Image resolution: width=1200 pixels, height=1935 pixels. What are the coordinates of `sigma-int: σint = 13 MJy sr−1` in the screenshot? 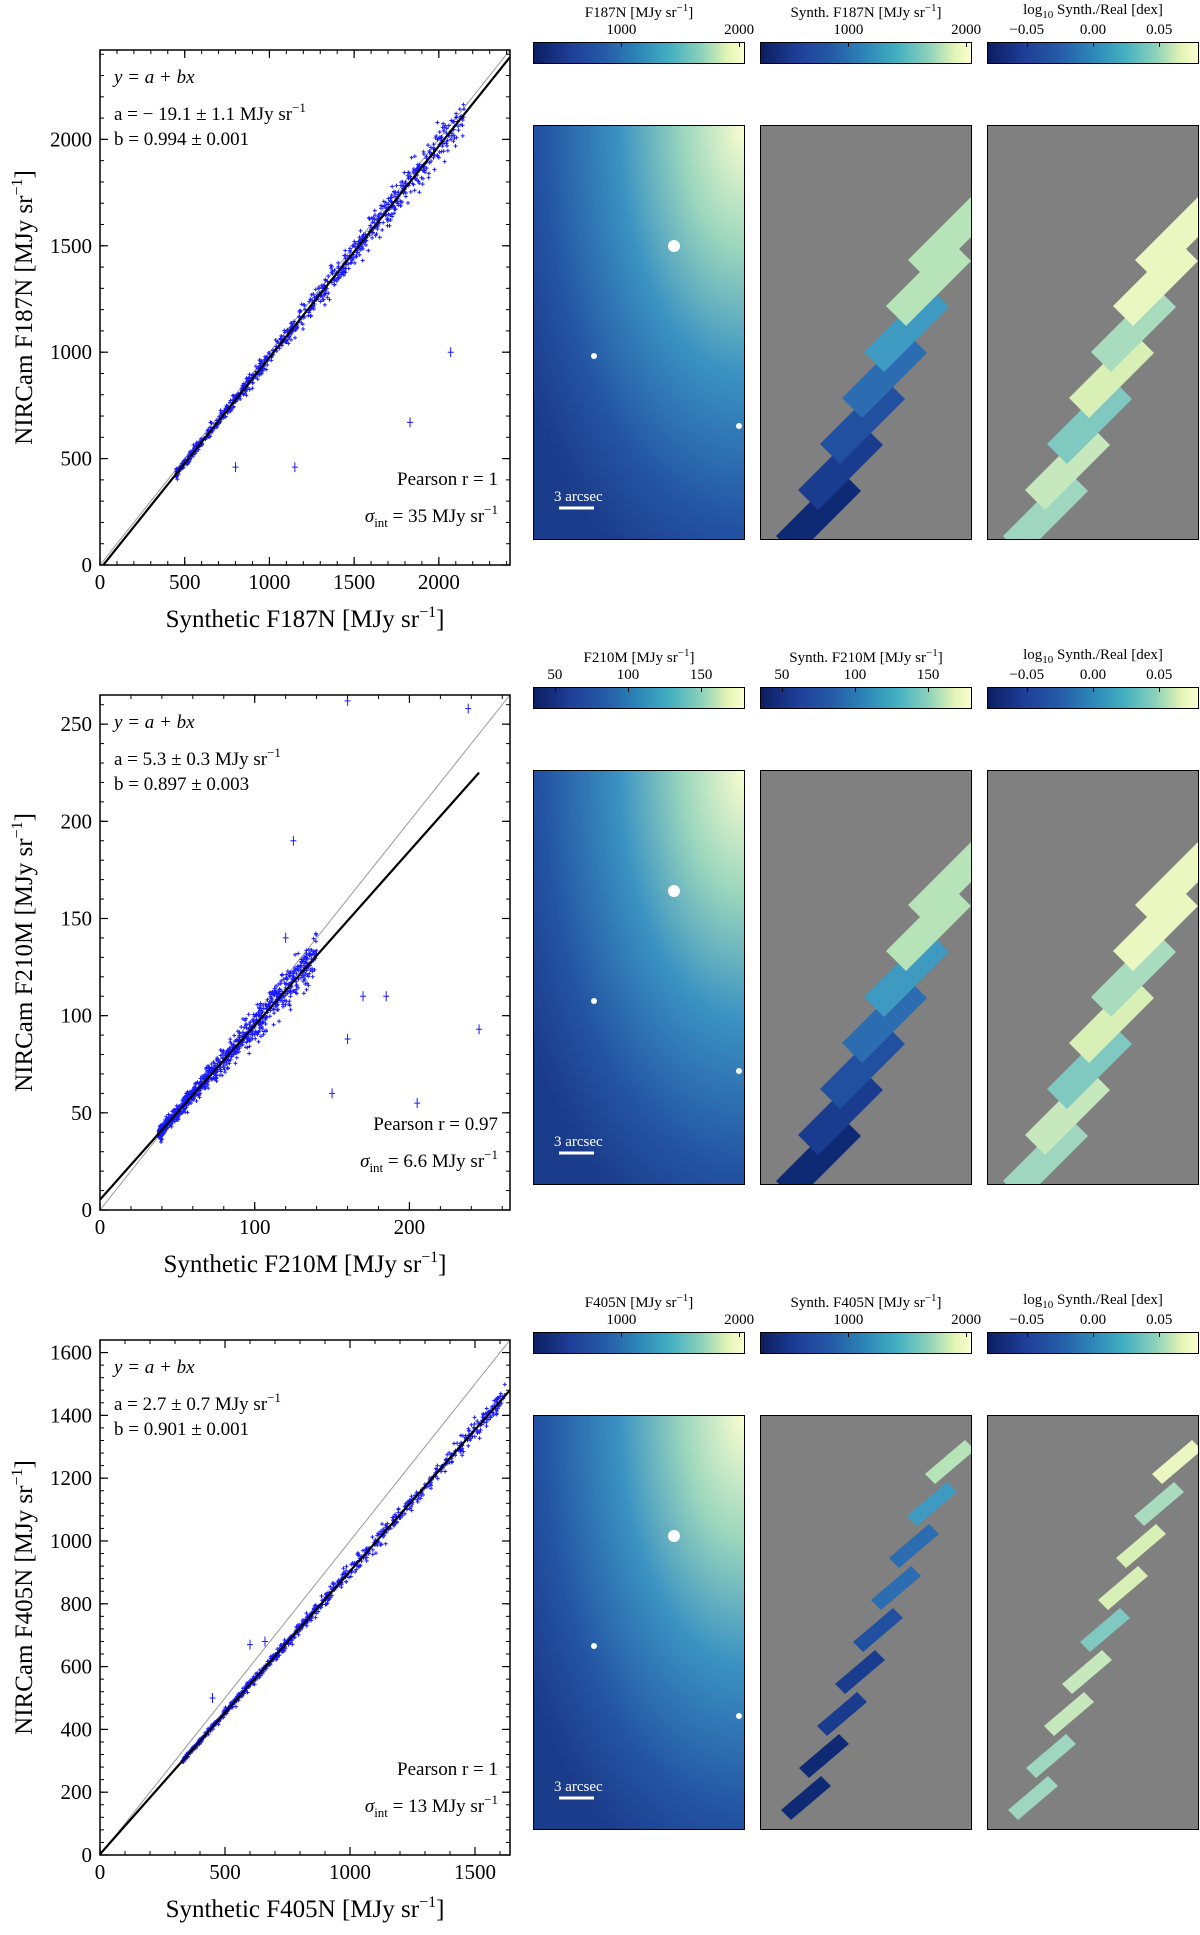 It's located at (431, 1806).